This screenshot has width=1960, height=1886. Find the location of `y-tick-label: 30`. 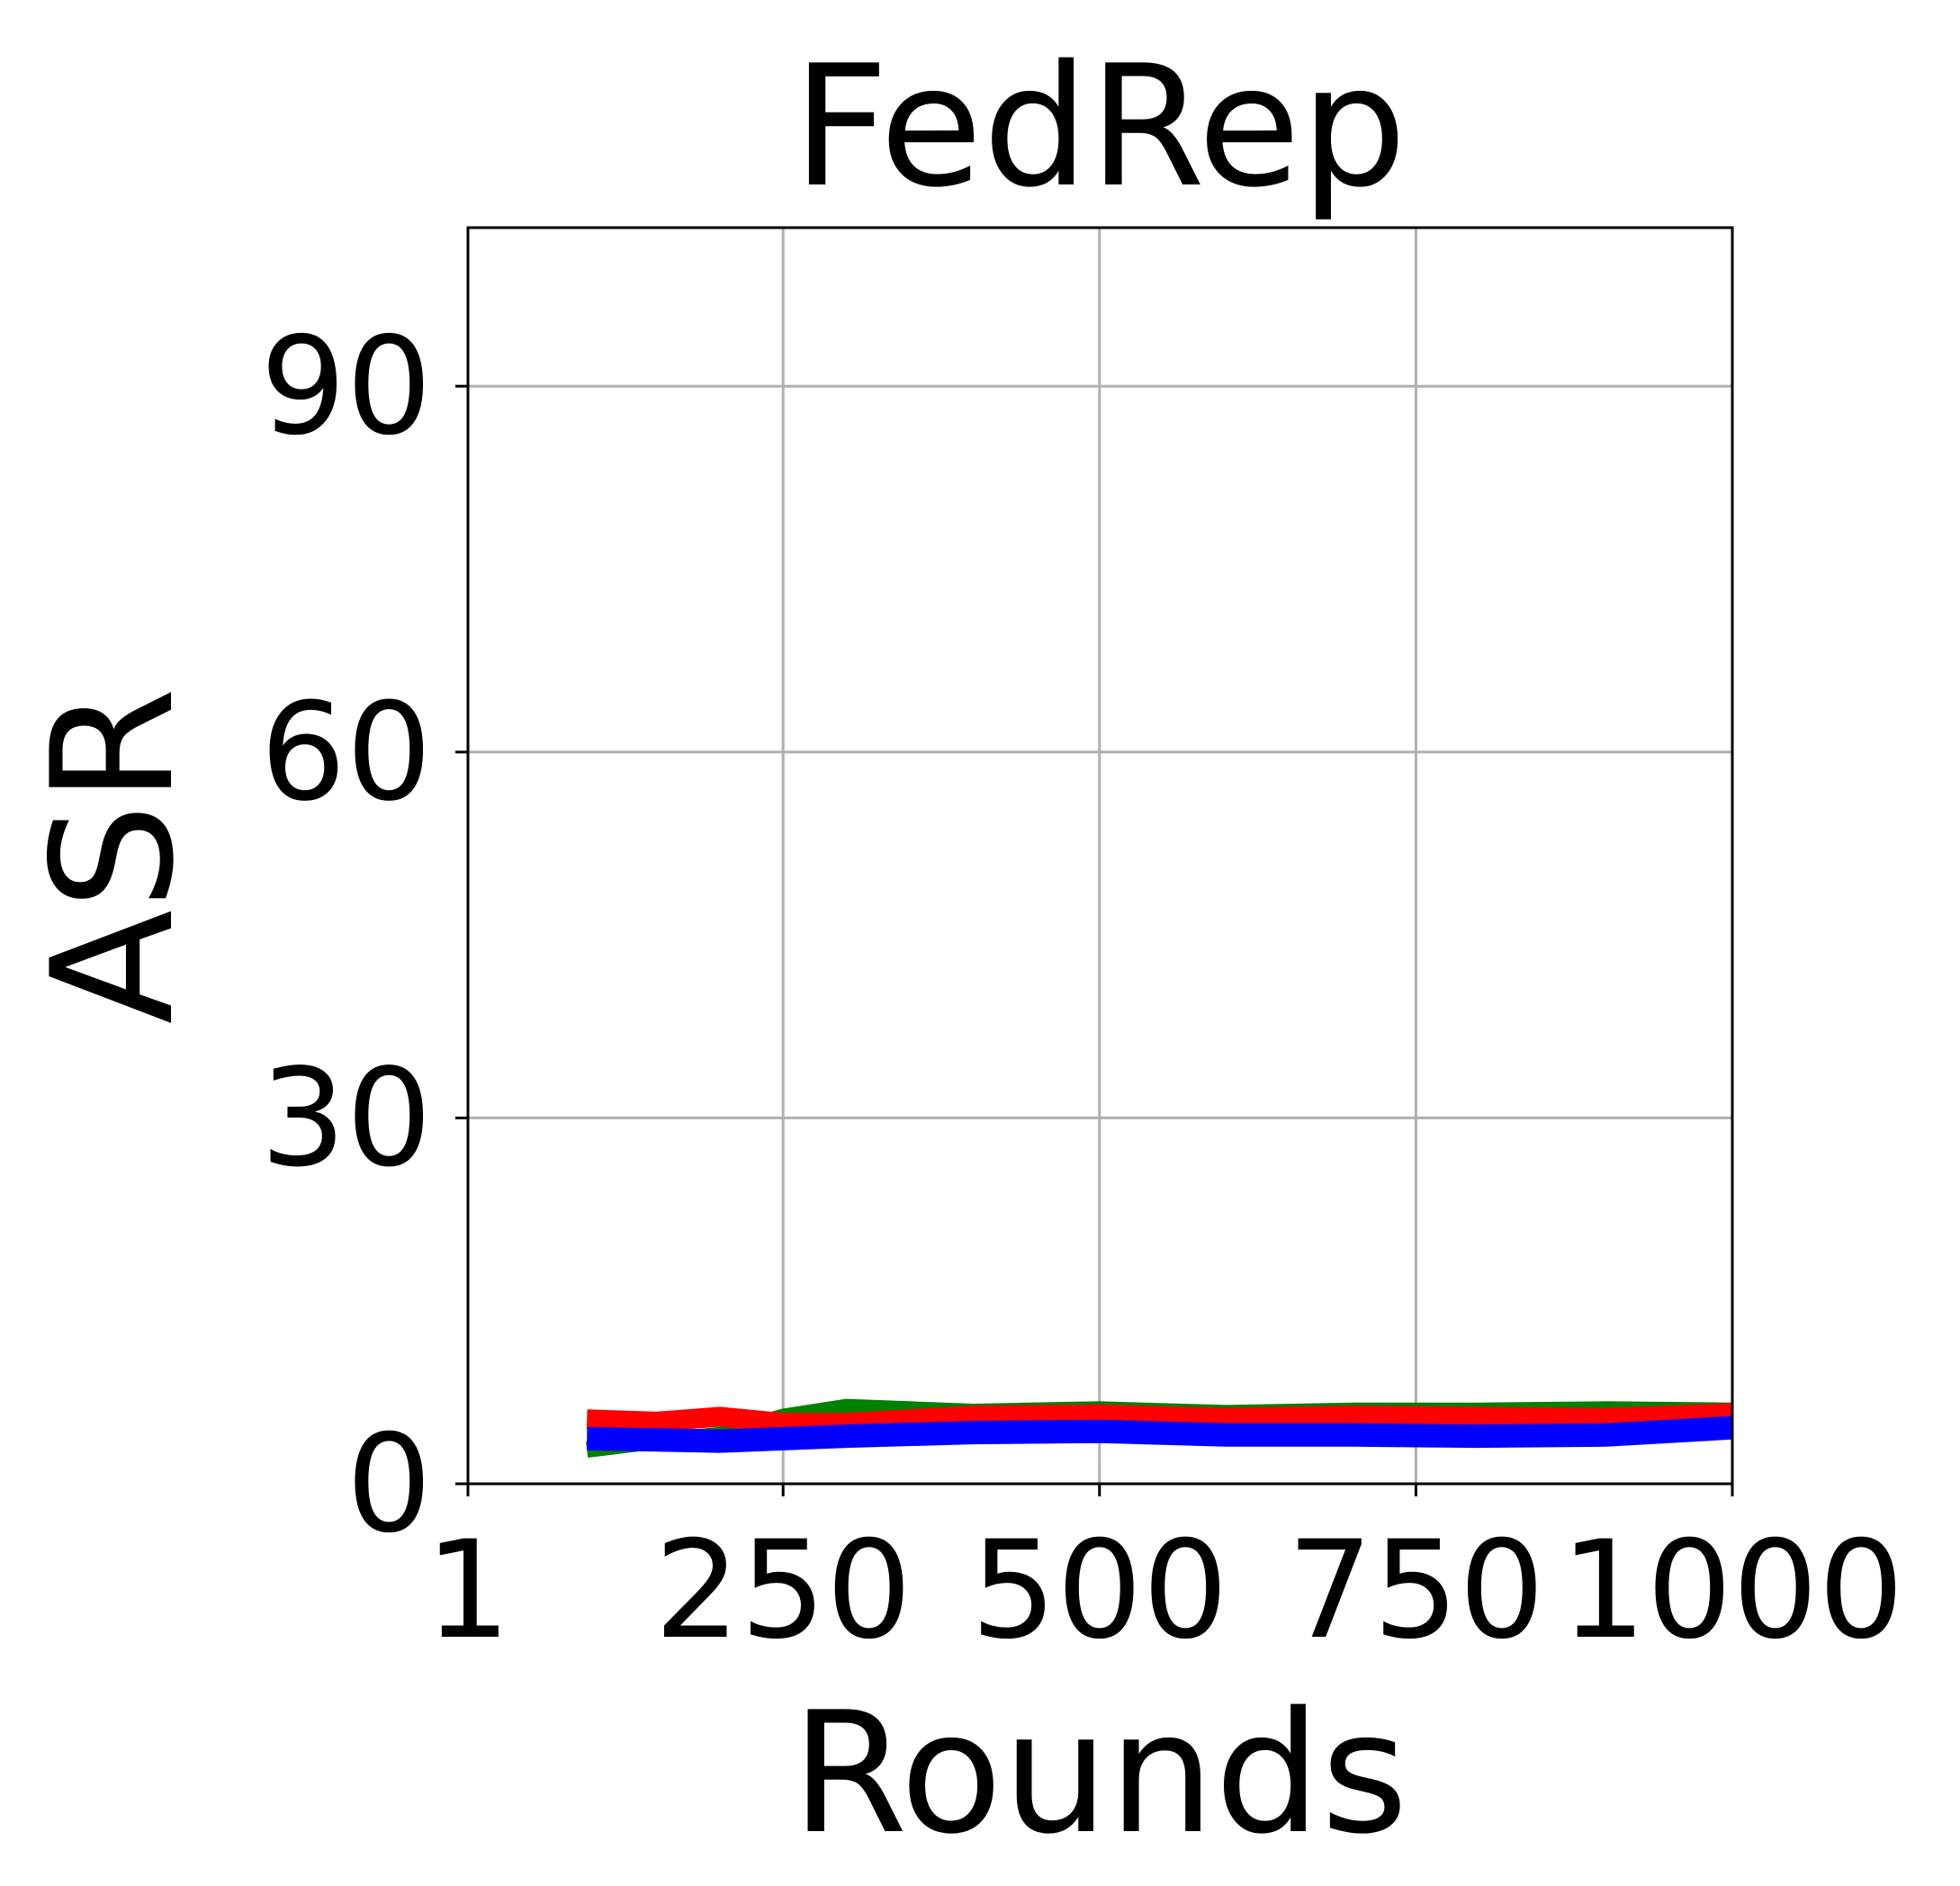

y-tick-label: 30 is located at coordinates (346, 1118).